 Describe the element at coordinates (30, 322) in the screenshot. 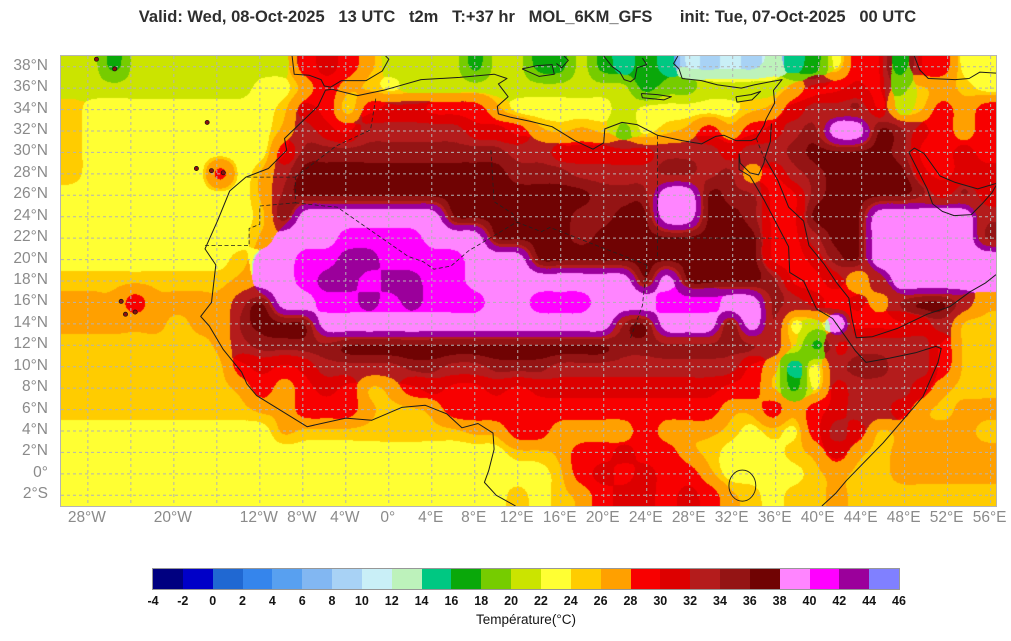

I see `lat-tick-label: 14°N` at that location.